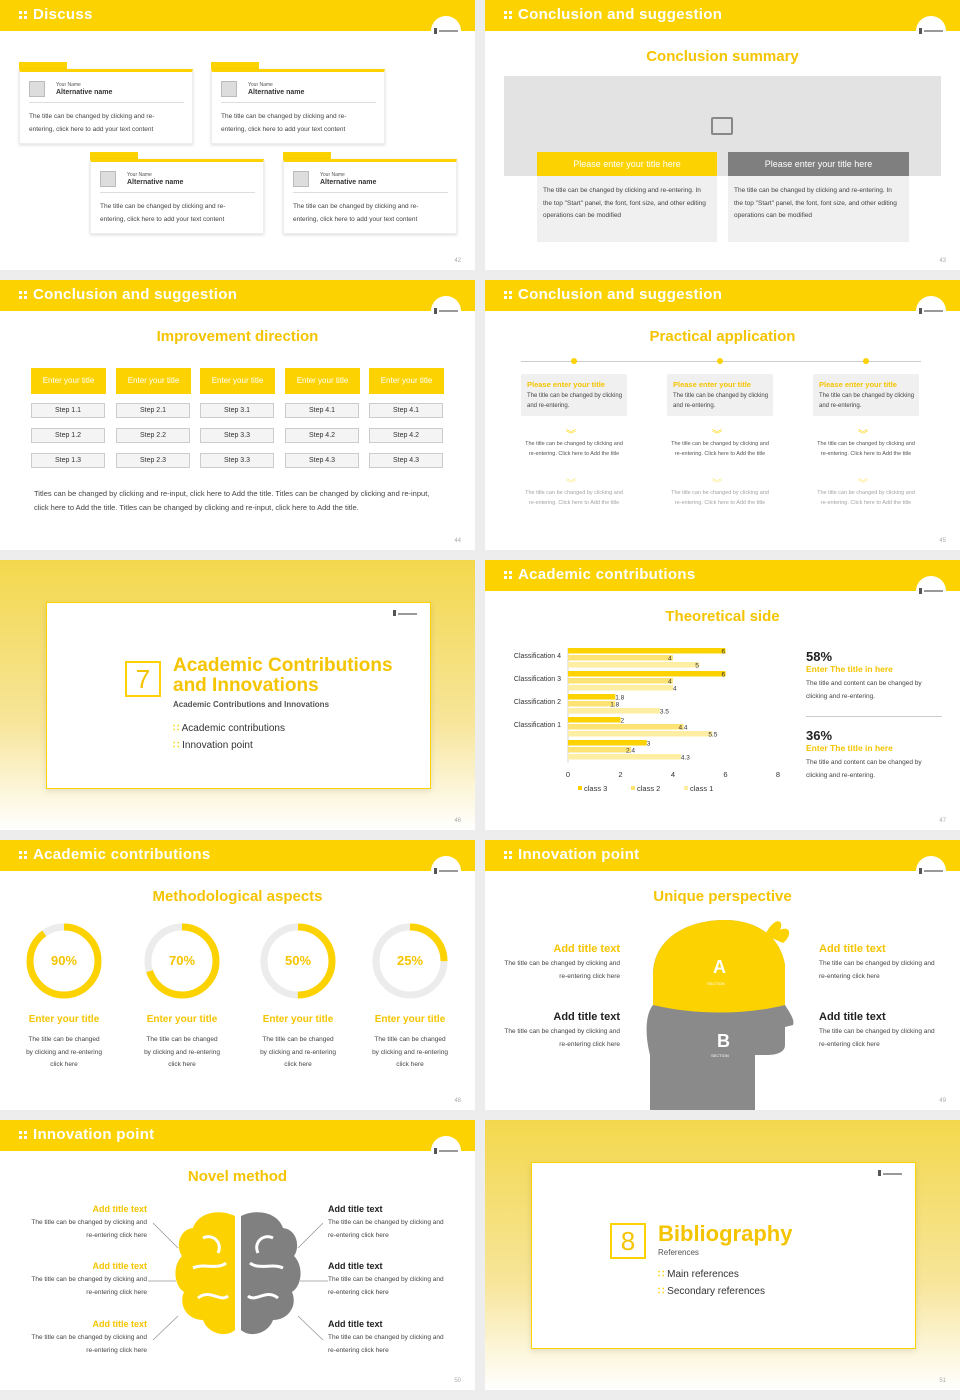  I want to click on step-box: Step 2.1, so click(153, 410).